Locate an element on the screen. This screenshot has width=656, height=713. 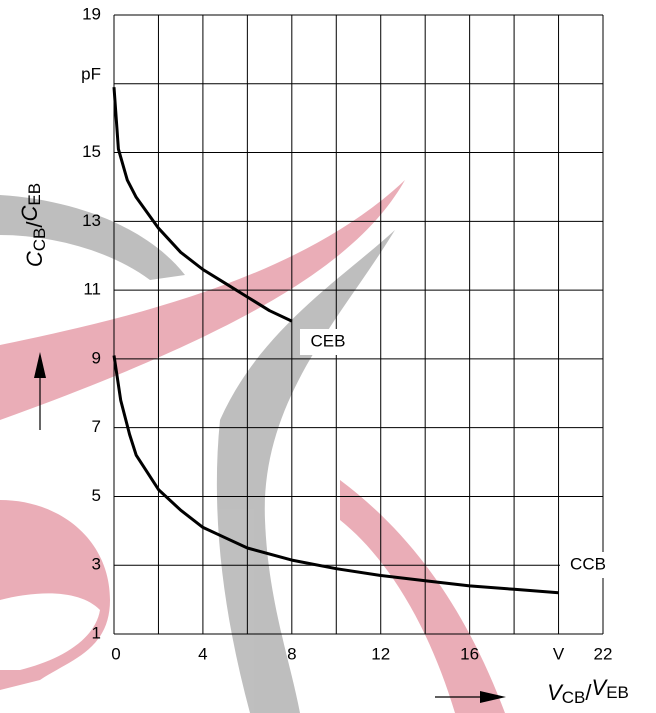
x-tick-label: 0 is located at coordinates (115, 653).